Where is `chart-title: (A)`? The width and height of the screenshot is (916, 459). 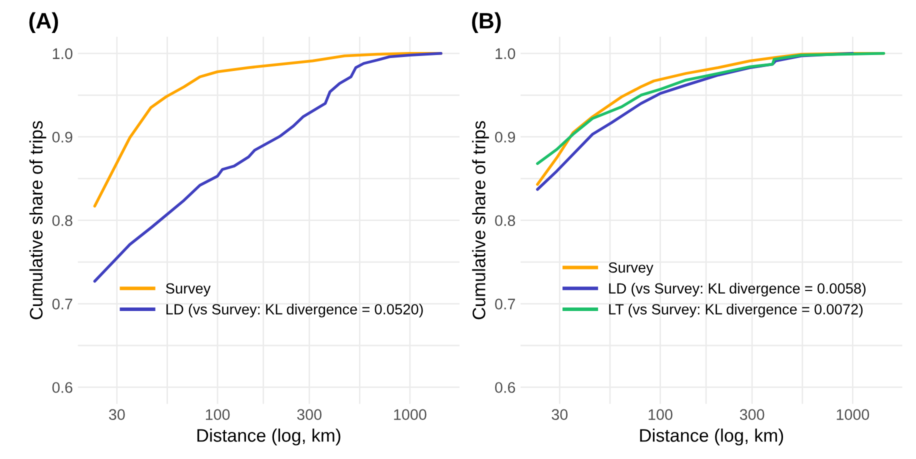
chart-title: (A) is located at coordinates (43, 22).